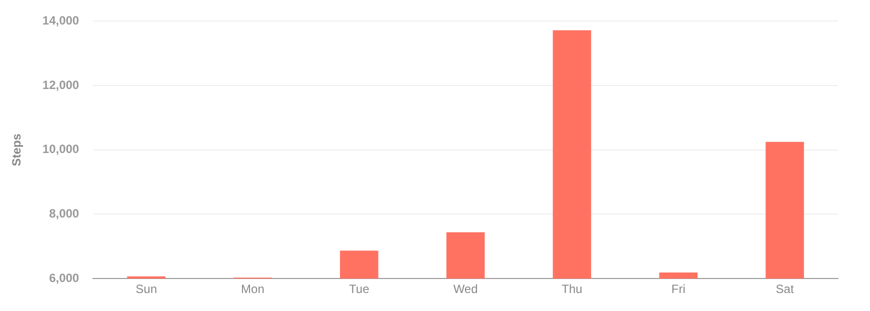 Image resolution: width=870 pixels, height=311 pixels. Describe the element at coordinates (359, 289) in the screenshot. I see `x-tick-label: Tue` at that location.